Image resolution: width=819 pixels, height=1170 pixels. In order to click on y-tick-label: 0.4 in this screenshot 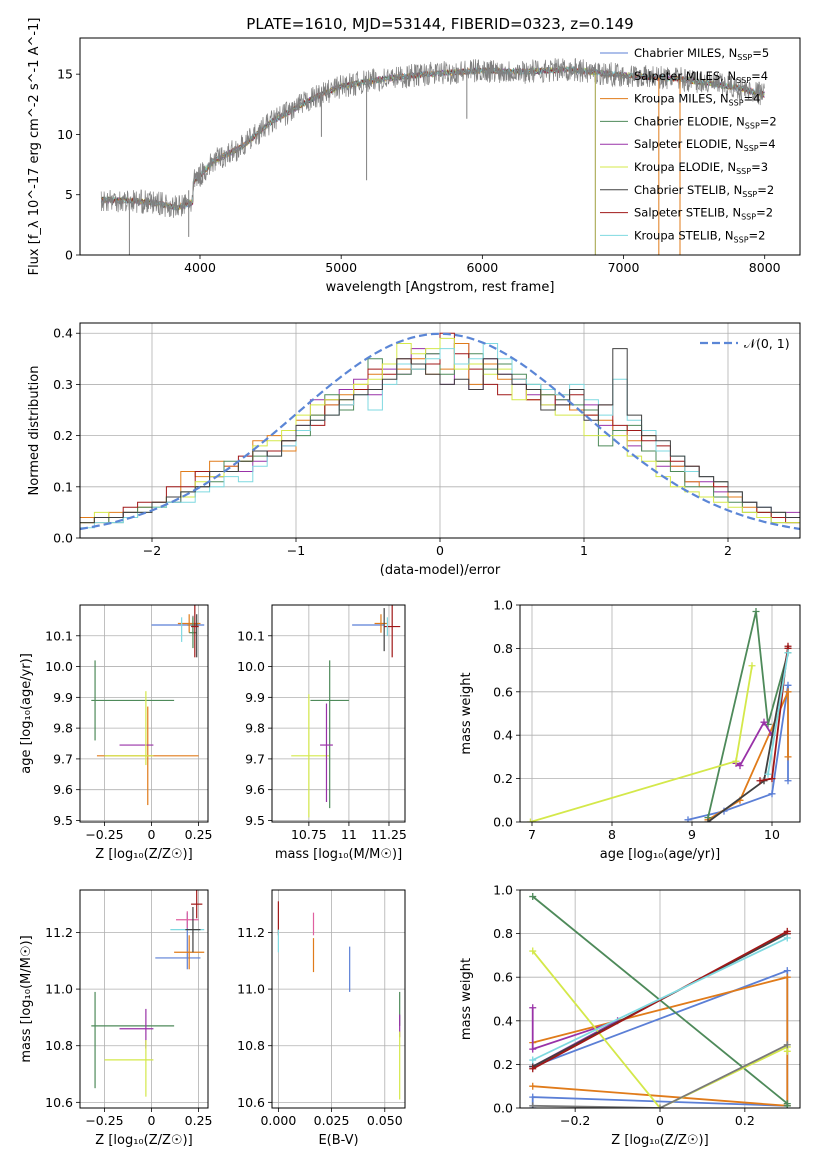, I will do `click(503, 735)`.